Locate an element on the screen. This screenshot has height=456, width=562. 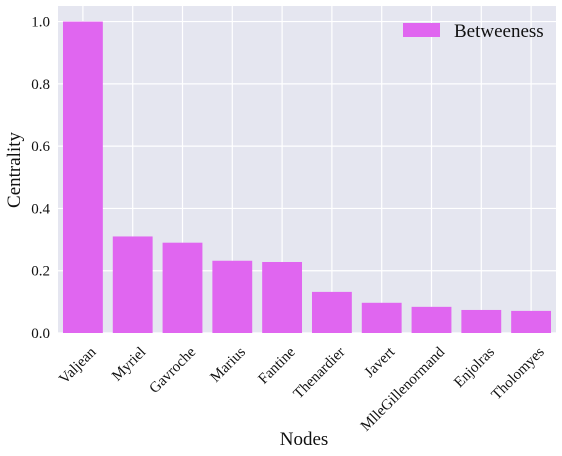
x-tick-label-enjolras: Enjolras is located at coordinates (474, 367).